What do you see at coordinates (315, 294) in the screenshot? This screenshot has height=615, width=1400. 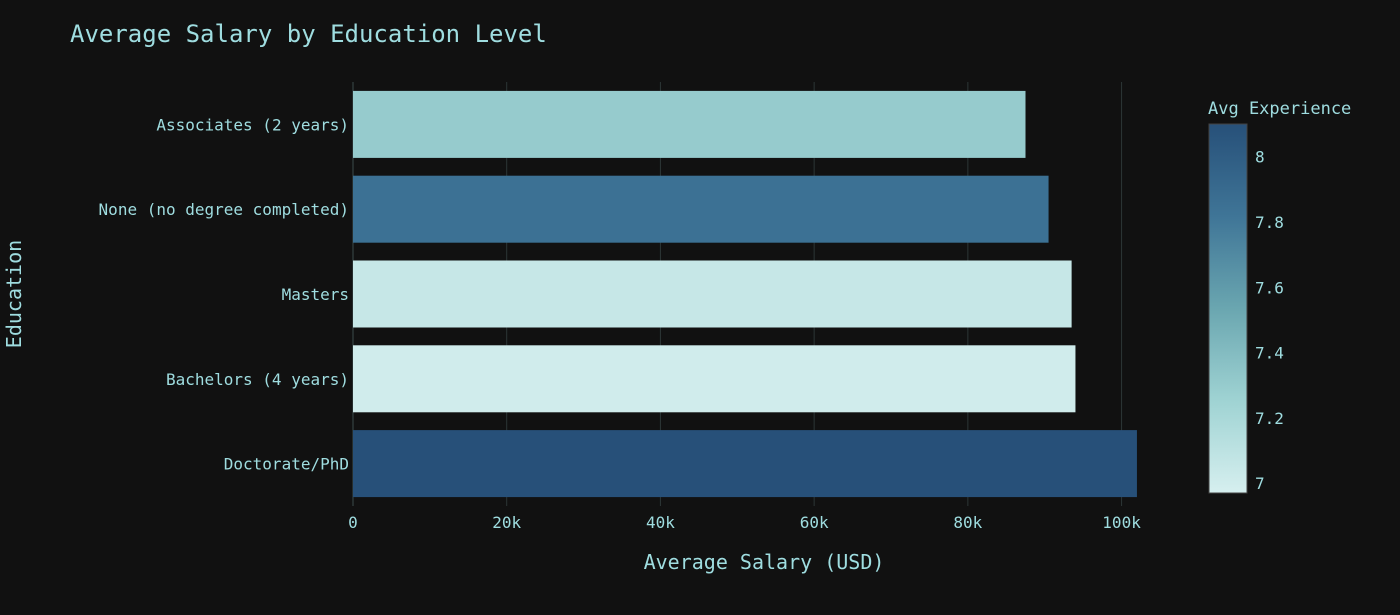 I see `y-category-label: Masters` at bounding box center [315, 294].